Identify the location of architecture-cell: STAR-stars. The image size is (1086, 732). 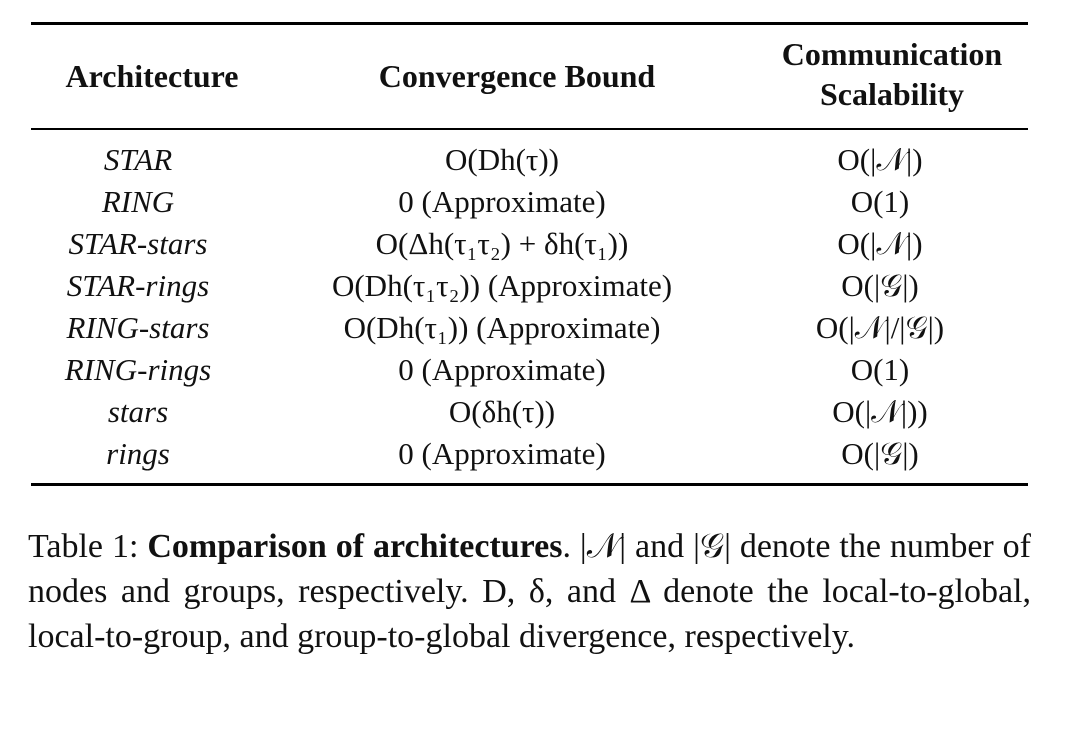
(138, 243).